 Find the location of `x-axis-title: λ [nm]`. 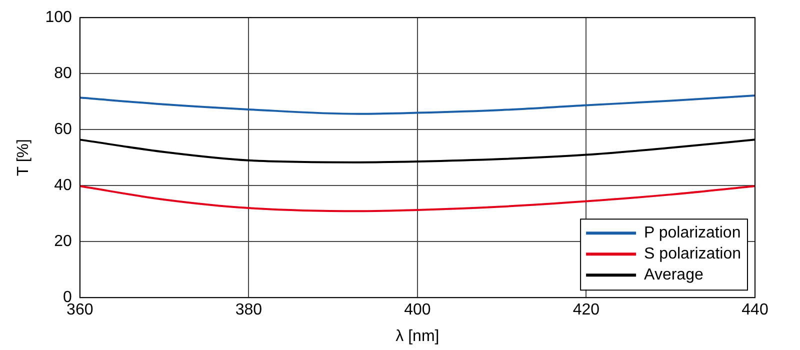

x-axis-title: λ [nm] is located at coordinates (418, 336).